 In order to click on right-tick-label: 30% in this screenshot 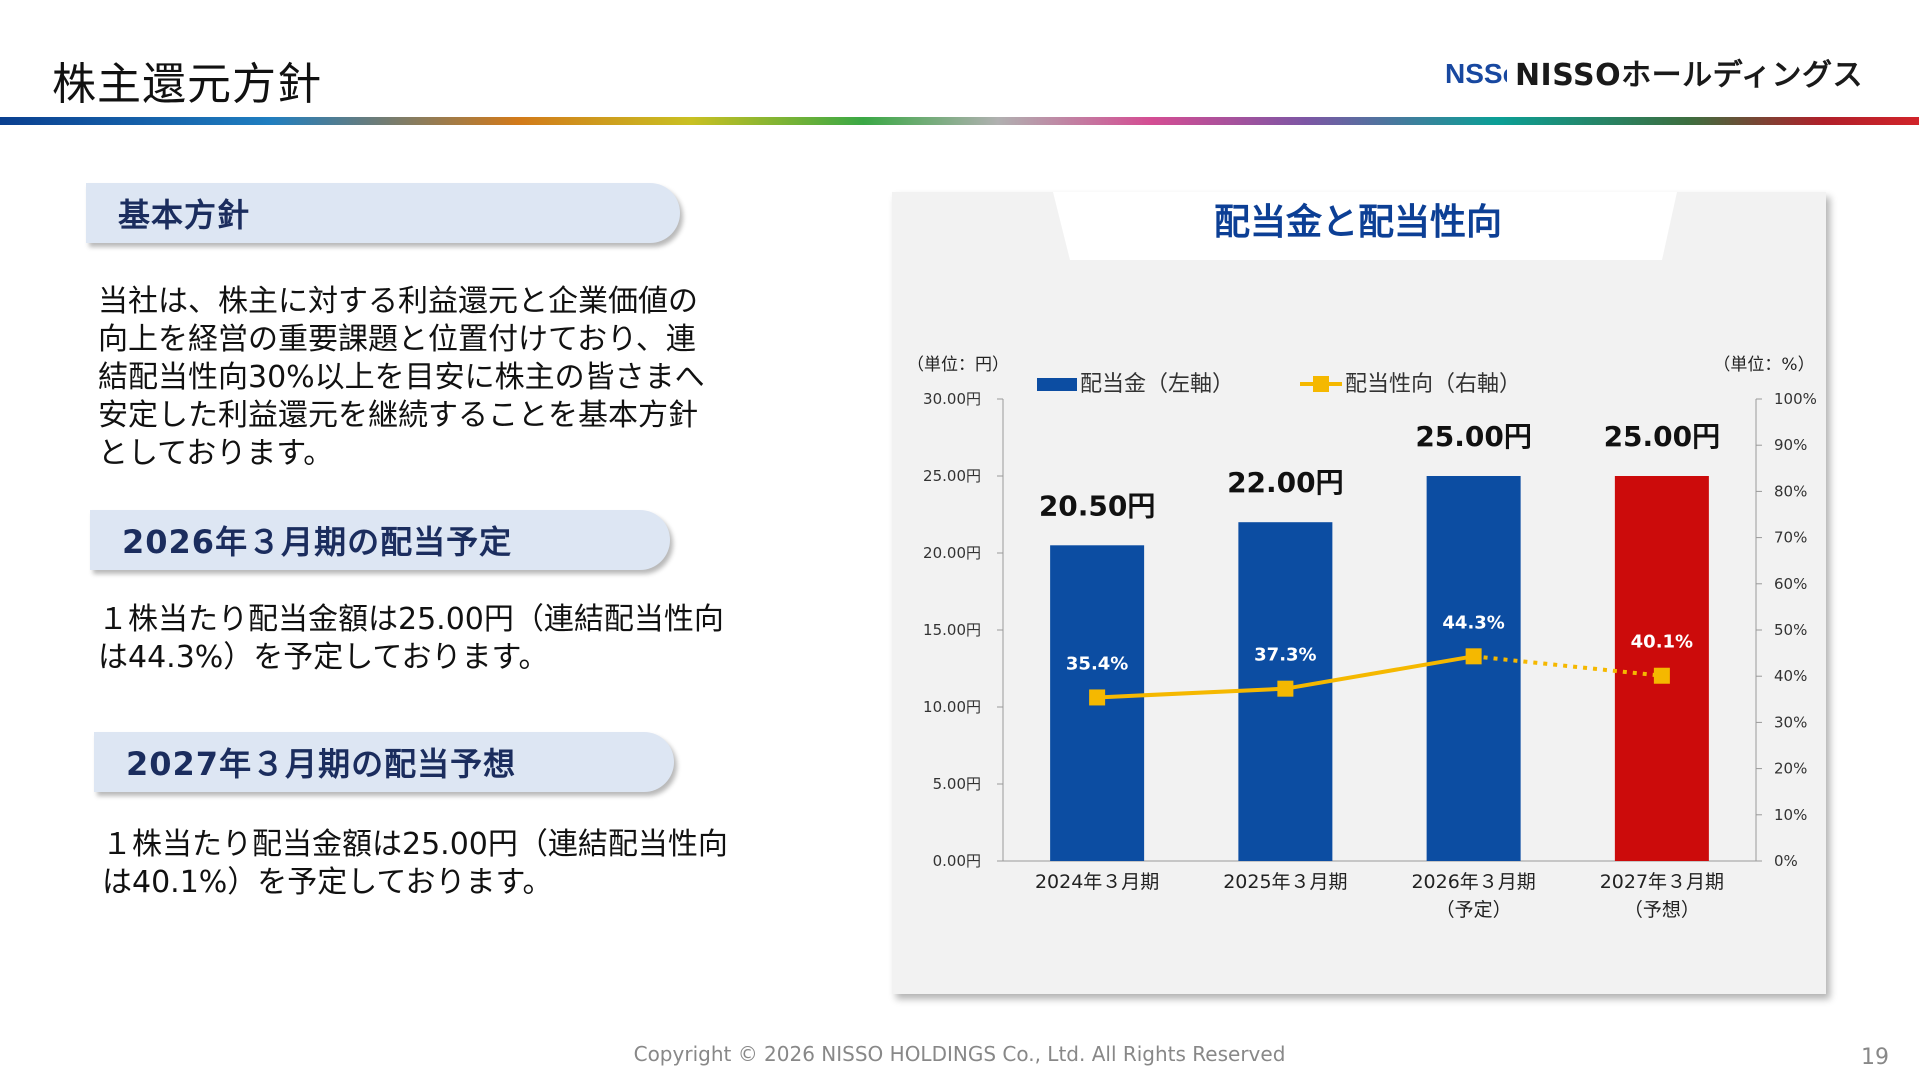, I will do `click(1790, 722)`.